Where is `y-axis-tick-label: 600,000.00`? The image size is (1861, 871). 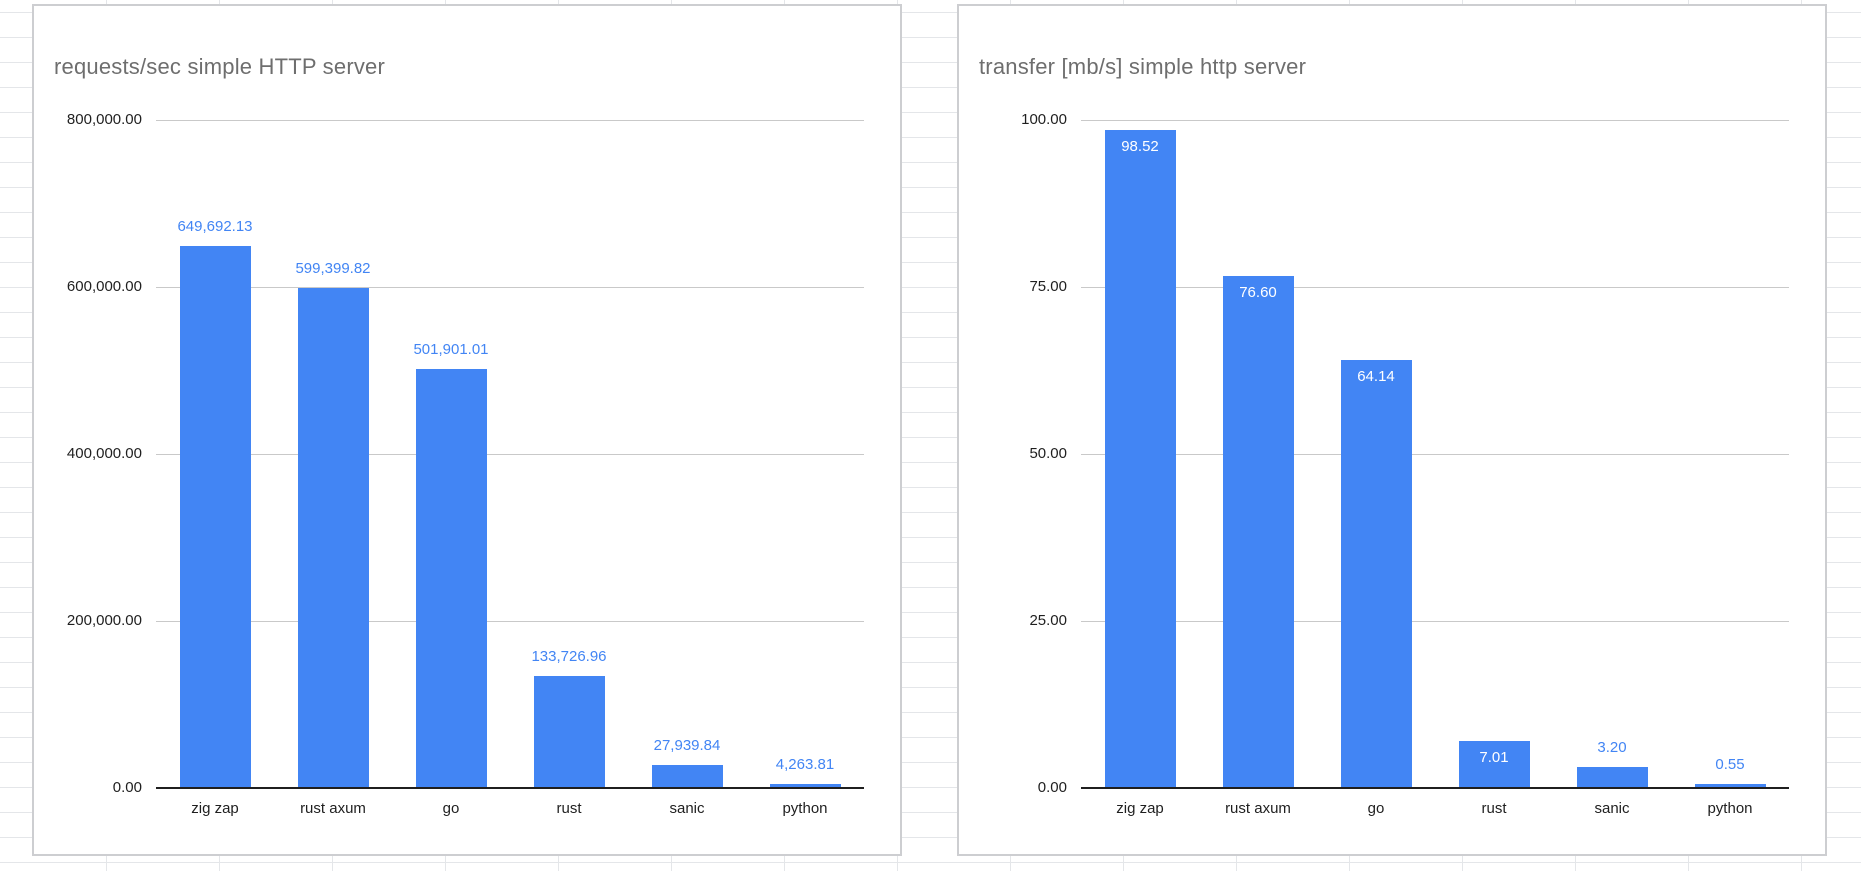
y-axis-tick-label: 600,000.00 is located at coordinates (104, 286).